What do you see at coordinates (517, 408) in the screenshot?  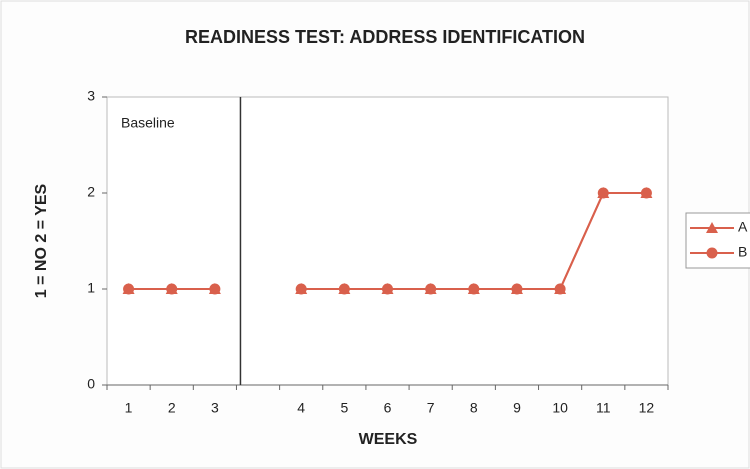 I see `x-tick-label: 9` at bounding box center [517, 408].